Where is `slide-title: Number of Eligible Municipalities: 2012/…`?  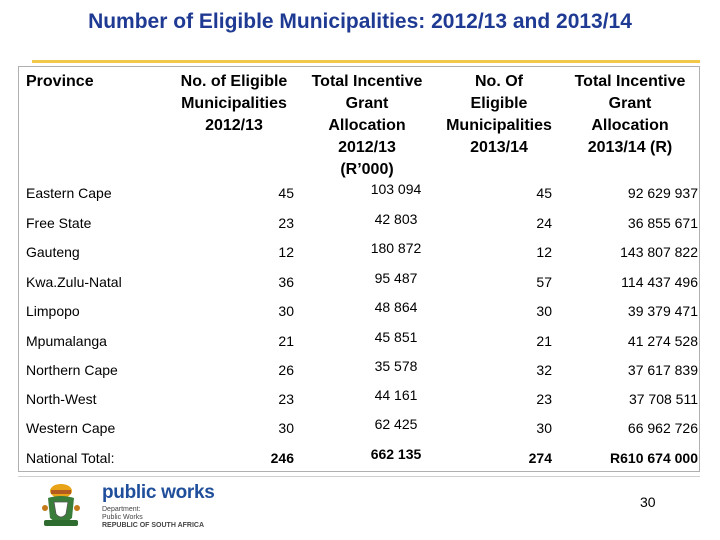
slide-title: Number of Eligible Municipalities: 2012/… is located at coordinates (360, 21).